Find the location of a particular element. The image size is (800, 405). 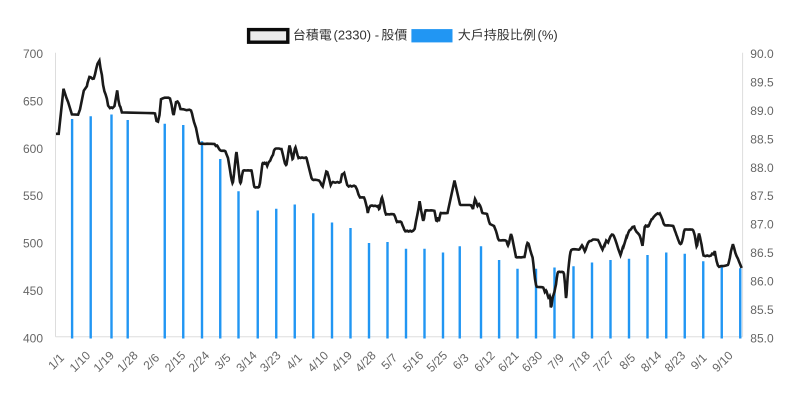

svg-text: 450 is located at coordinates (33, 291).